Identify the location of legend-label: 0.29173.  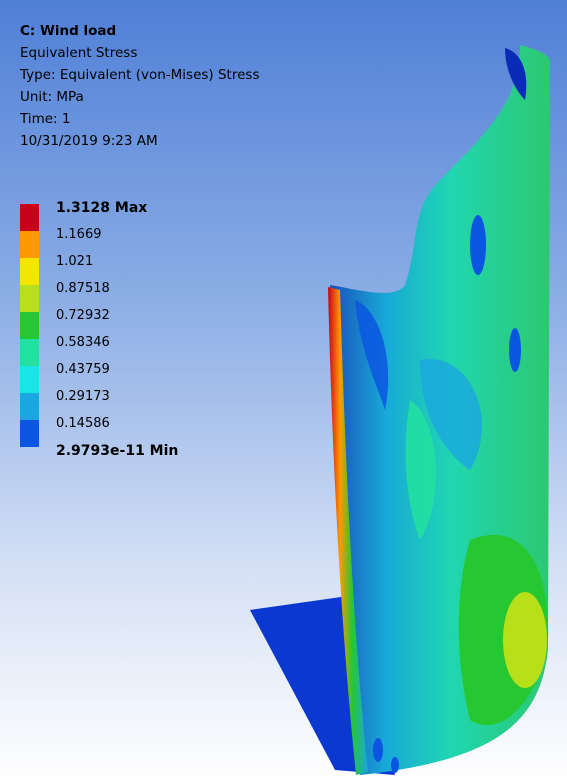
(83, 396).